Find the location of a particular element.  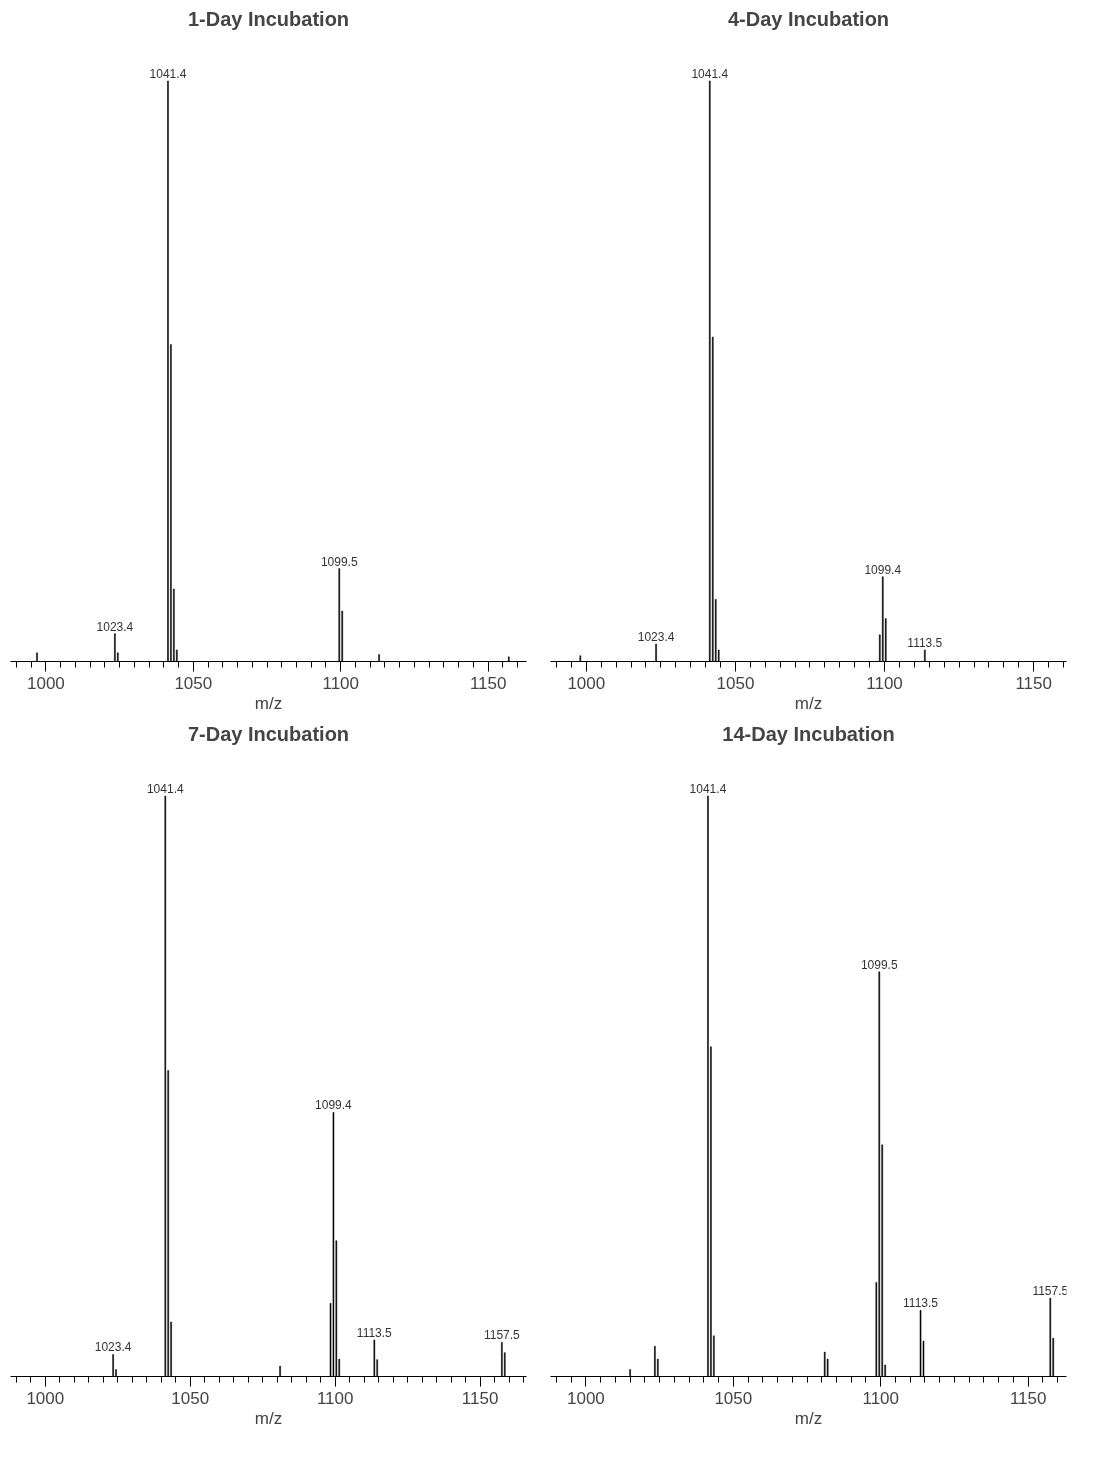

chart-title: 7-Day Incubation is located at coordinates (268, 733).